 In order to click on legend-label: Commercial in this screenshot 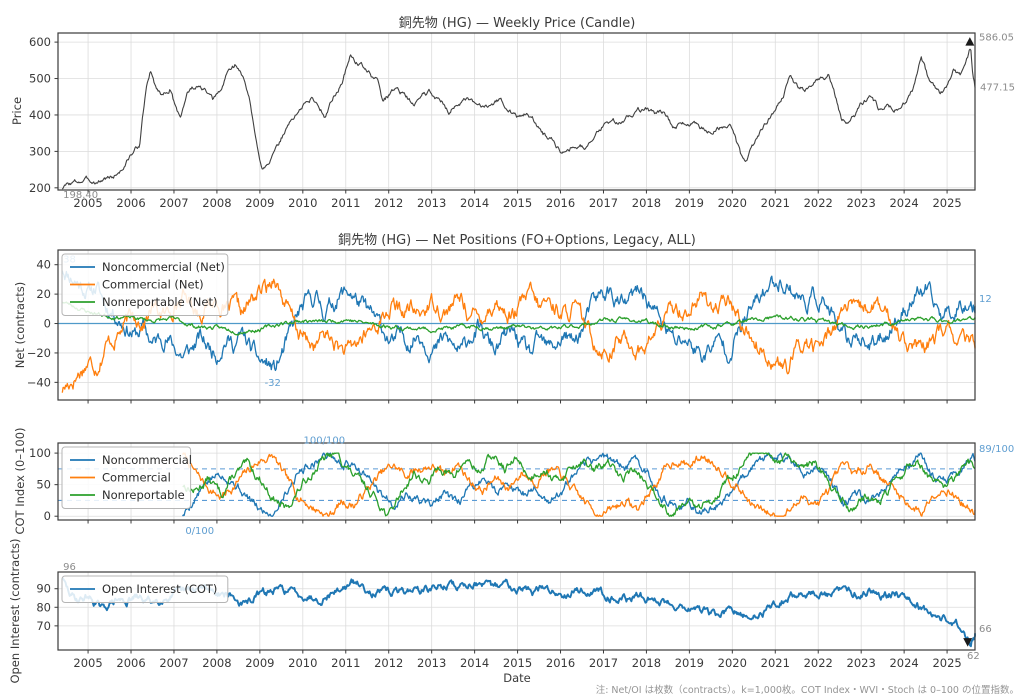, I will do `click(136, 478)`.